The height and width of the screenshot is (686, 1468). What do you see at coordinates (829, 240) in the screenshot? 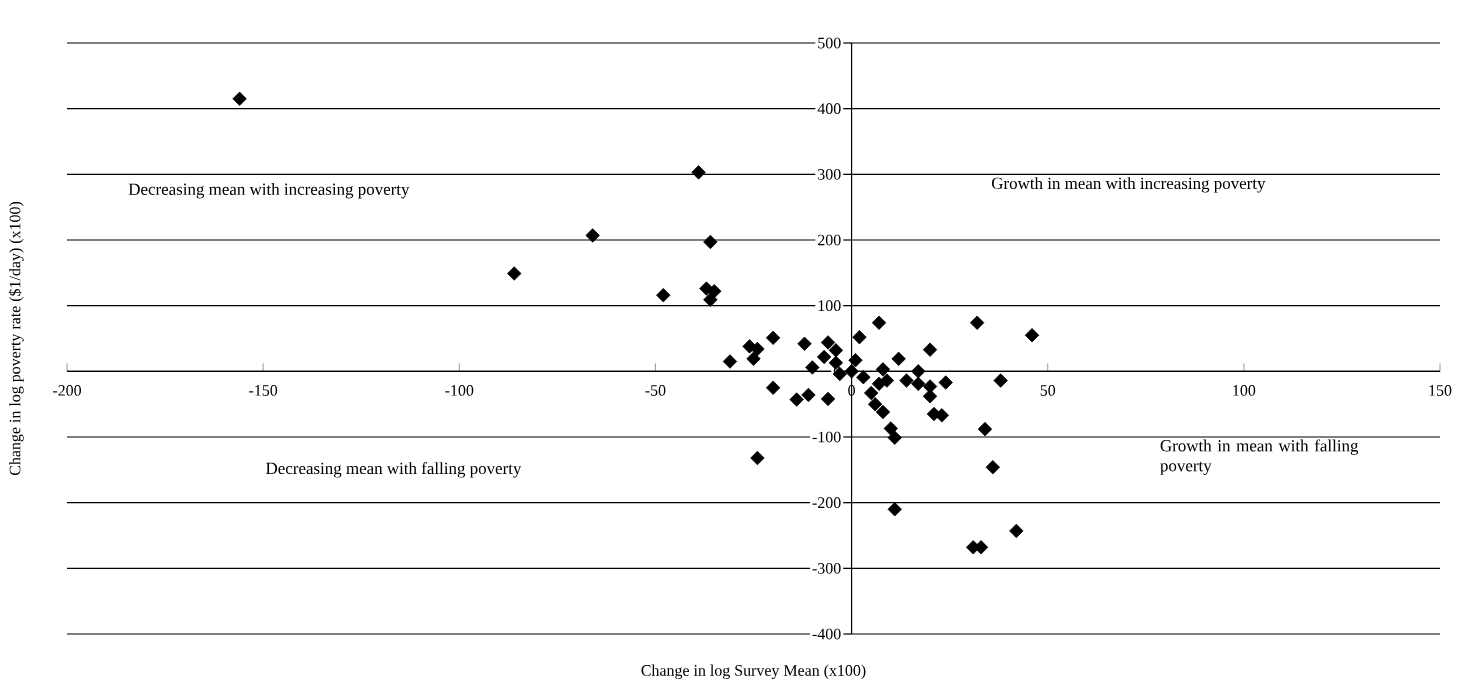
I see `y-tick-label: 200` at bounding box center [829, 240].